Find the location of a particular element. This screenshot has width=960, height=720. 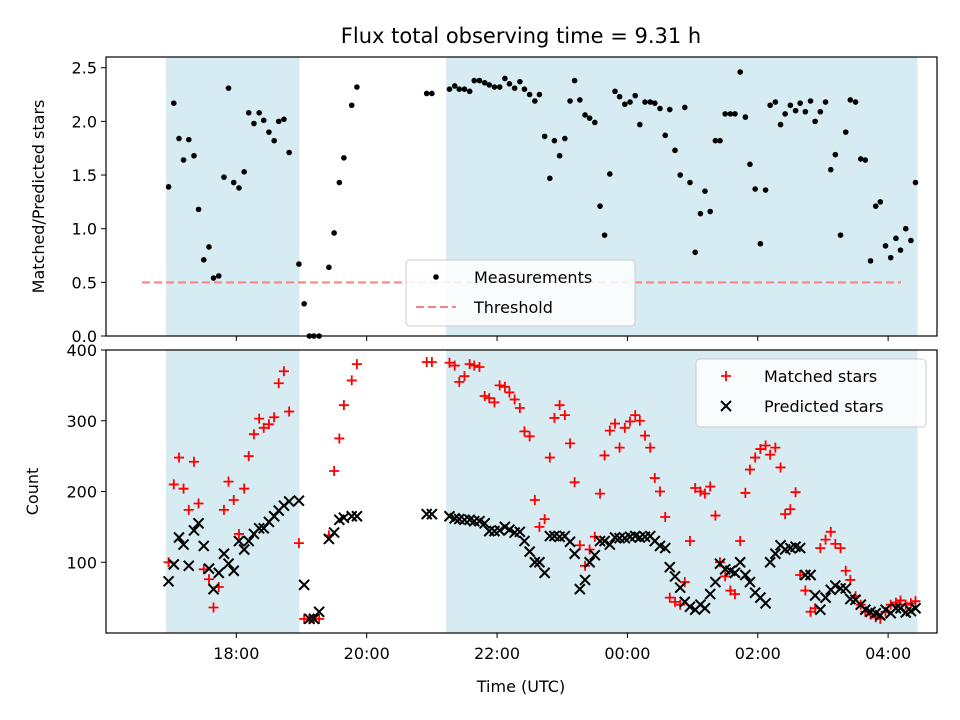

y-tick-label: 200 is located at coordinates (81, 492).